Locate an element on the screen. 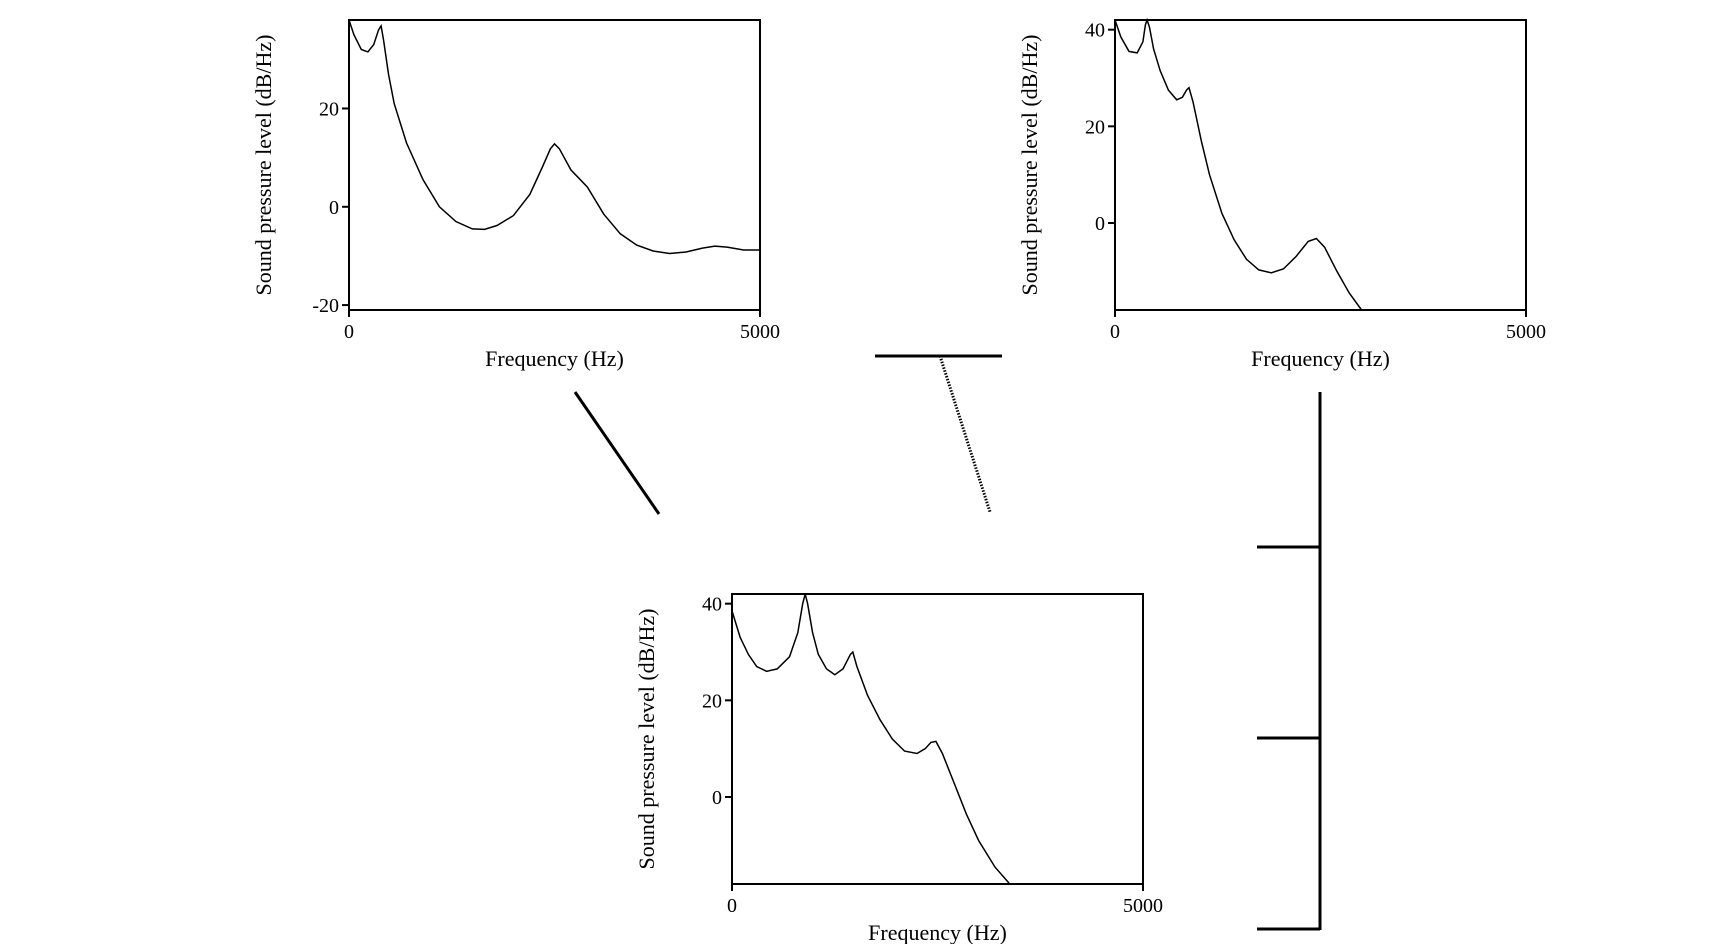  connector-left-diagonal is located at coordinates (617, 453).